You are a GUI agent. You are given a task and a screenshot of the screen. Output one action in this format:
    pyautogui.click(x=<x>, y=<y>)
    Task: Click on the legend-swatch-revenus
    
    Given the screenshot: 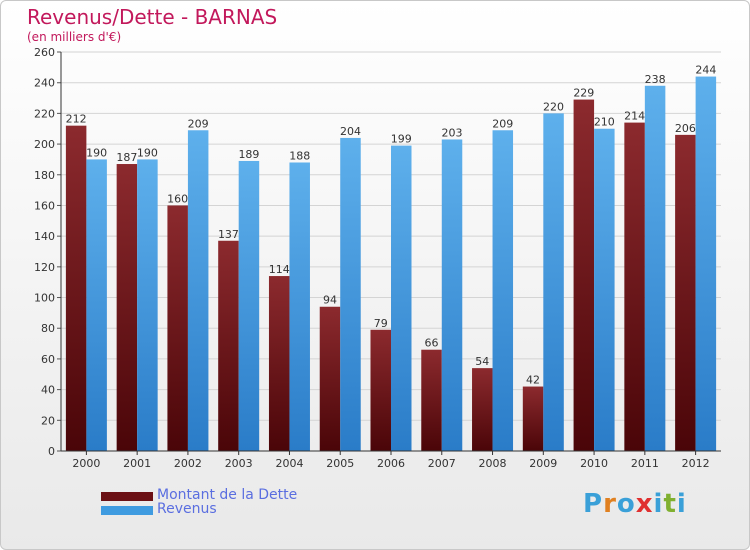 What is the action you would take?
    pyautogui.click(x=127, y=510)
    